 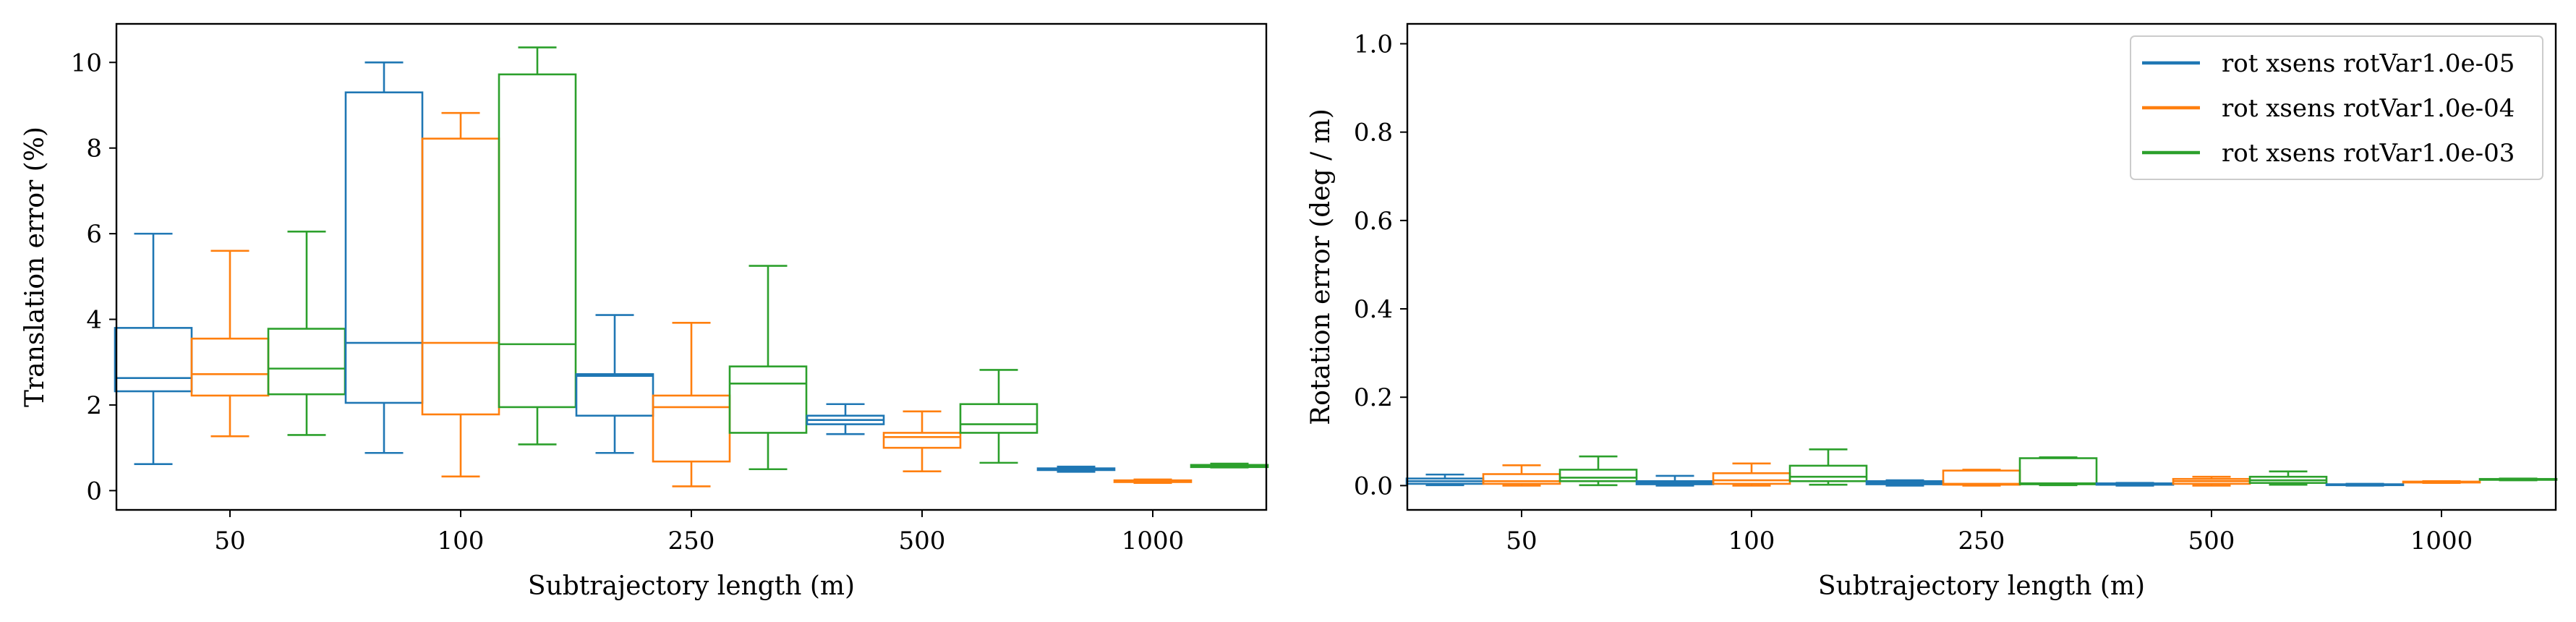 What do you see at coordinates (1373, 221) in the screenshot?
I see `y-tick-label: 0.6` at bounding box center [1373, 221].